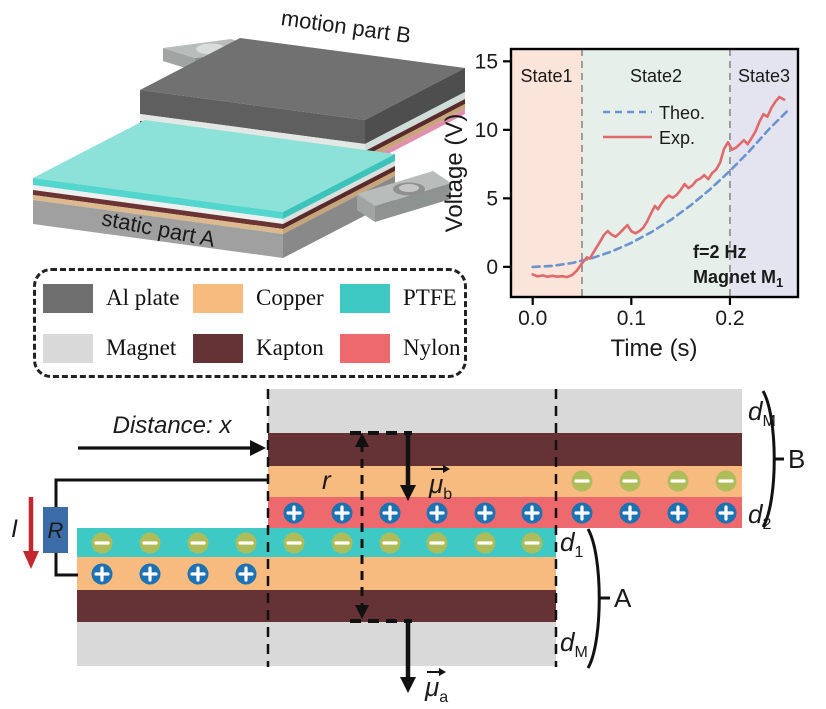 The height and width of the screenshot is (709, 826). Describe the element at coordinates (682, 113) in the screenshot. I see `theo-legend-label: Theo.` at that location.